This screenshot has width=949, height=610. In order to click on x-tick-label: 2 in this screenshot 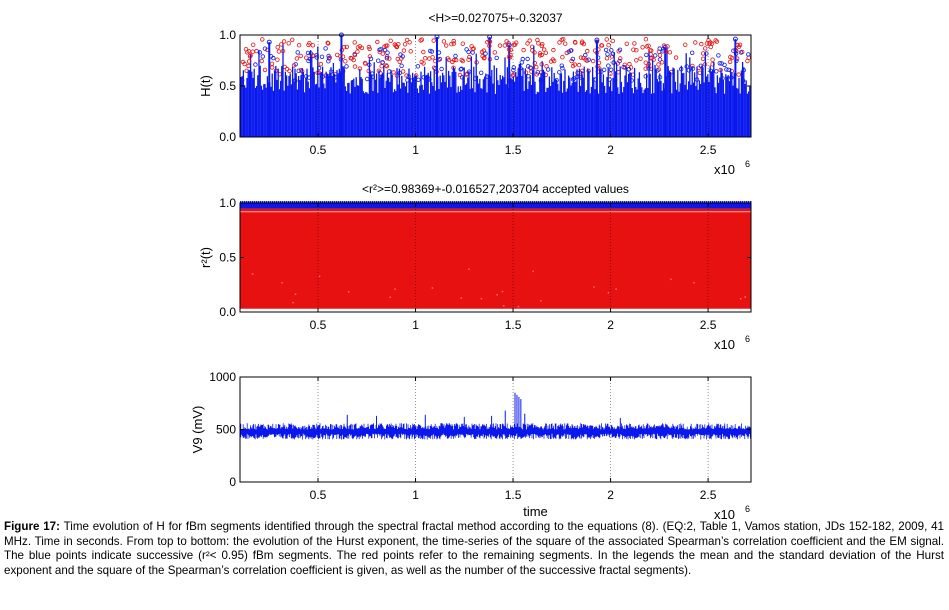, I will do `click(610, 325)`.